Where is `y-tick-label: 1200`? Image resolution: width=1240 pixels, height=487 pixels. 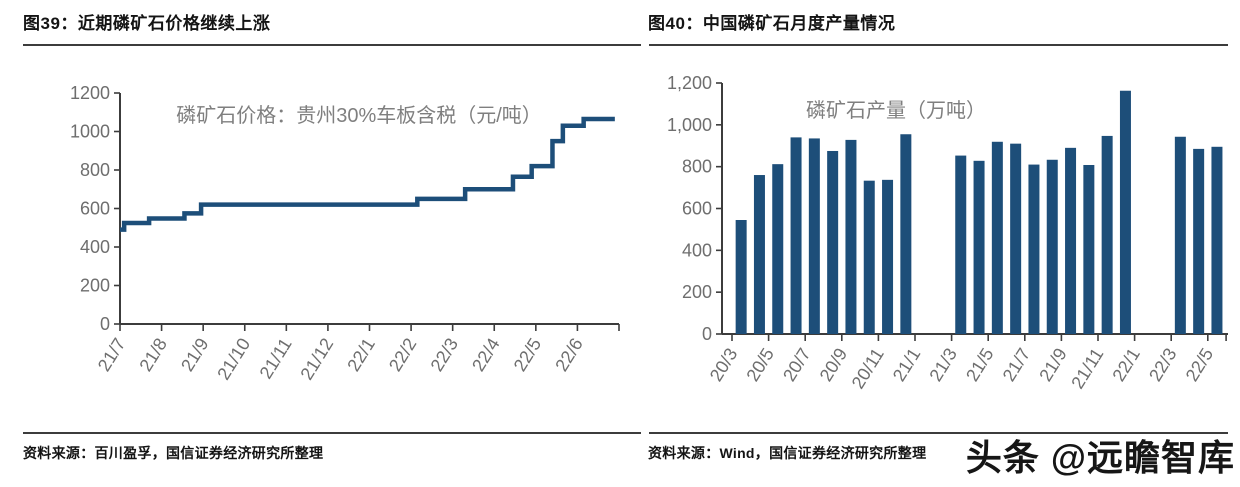
y-tick-label: 1200 is located at coordinates (90, 93).